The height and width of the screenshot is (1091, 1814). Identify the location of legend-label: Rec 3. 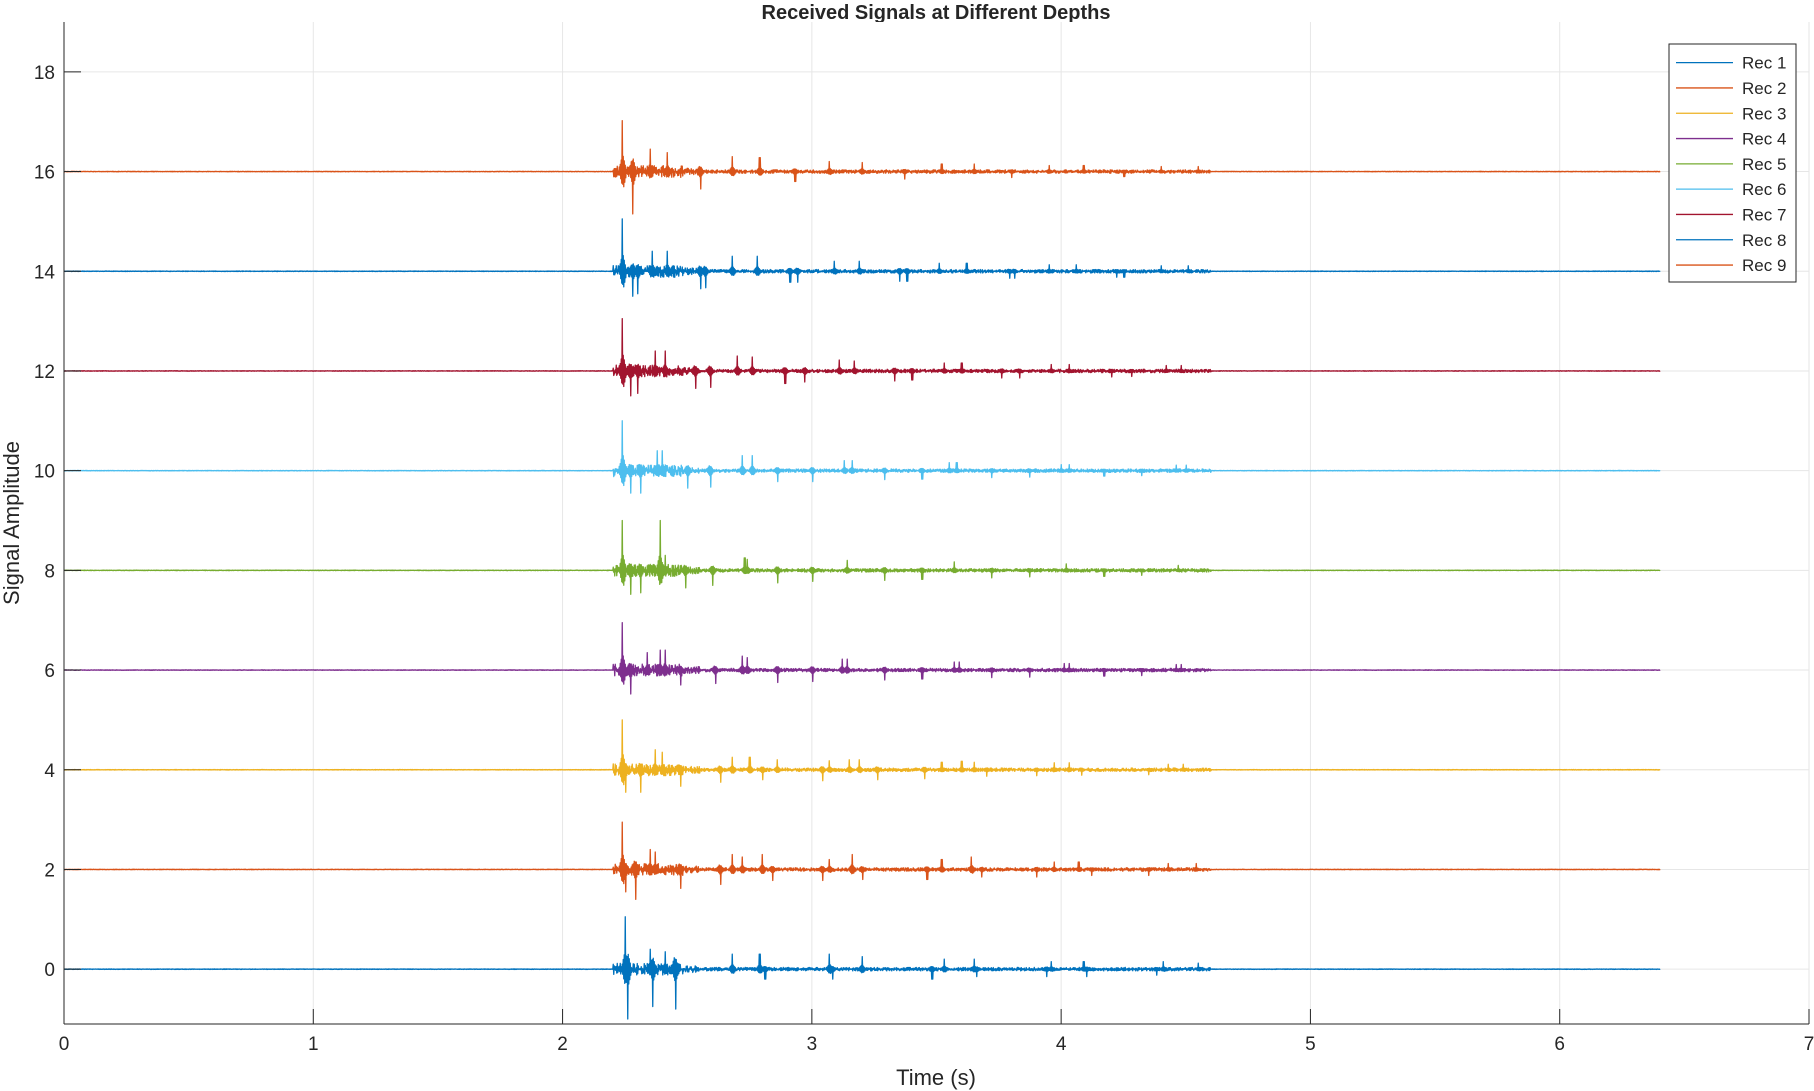
(1764, 113).